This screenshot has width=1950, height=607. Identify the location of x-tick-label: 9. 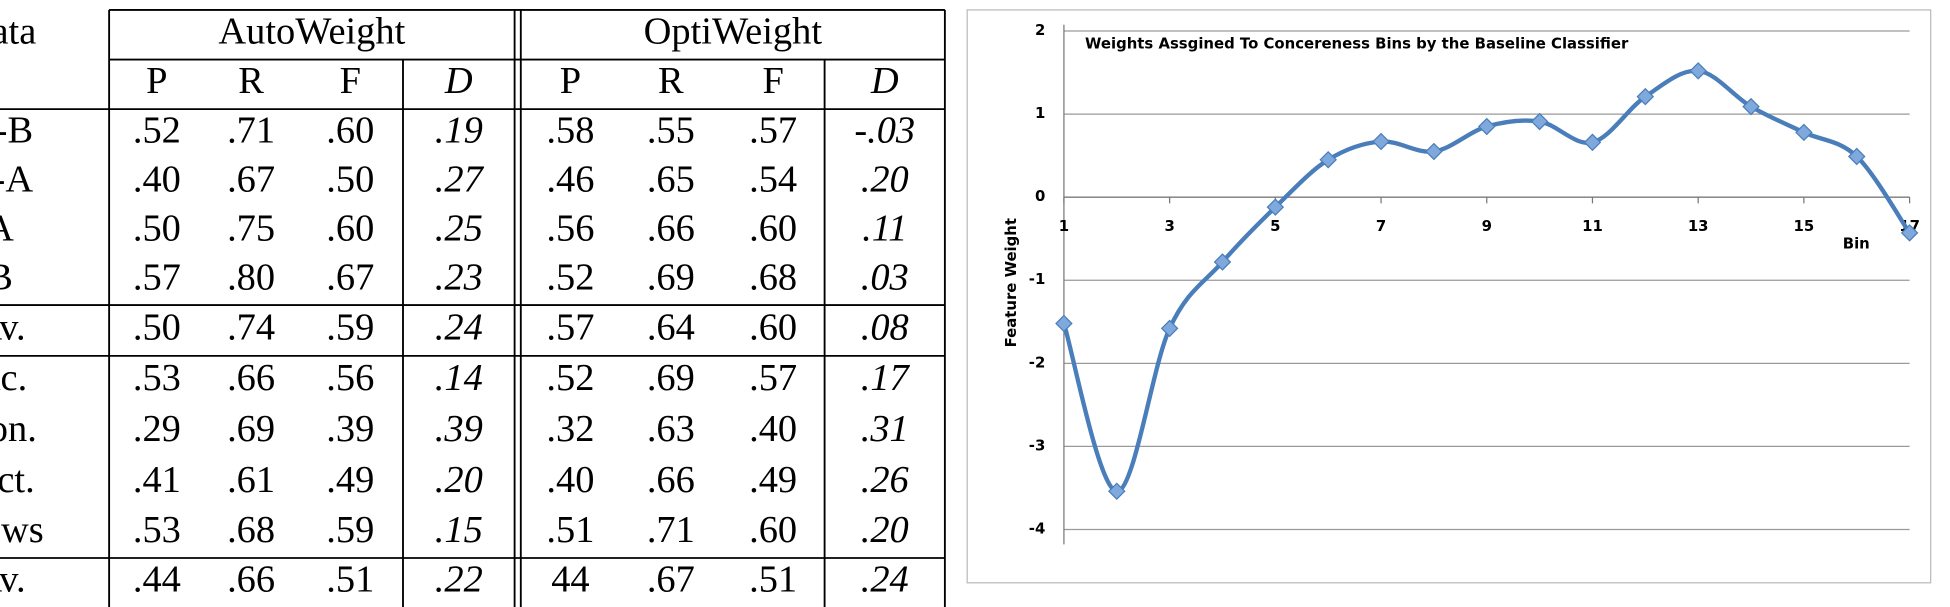
(1487, 226).